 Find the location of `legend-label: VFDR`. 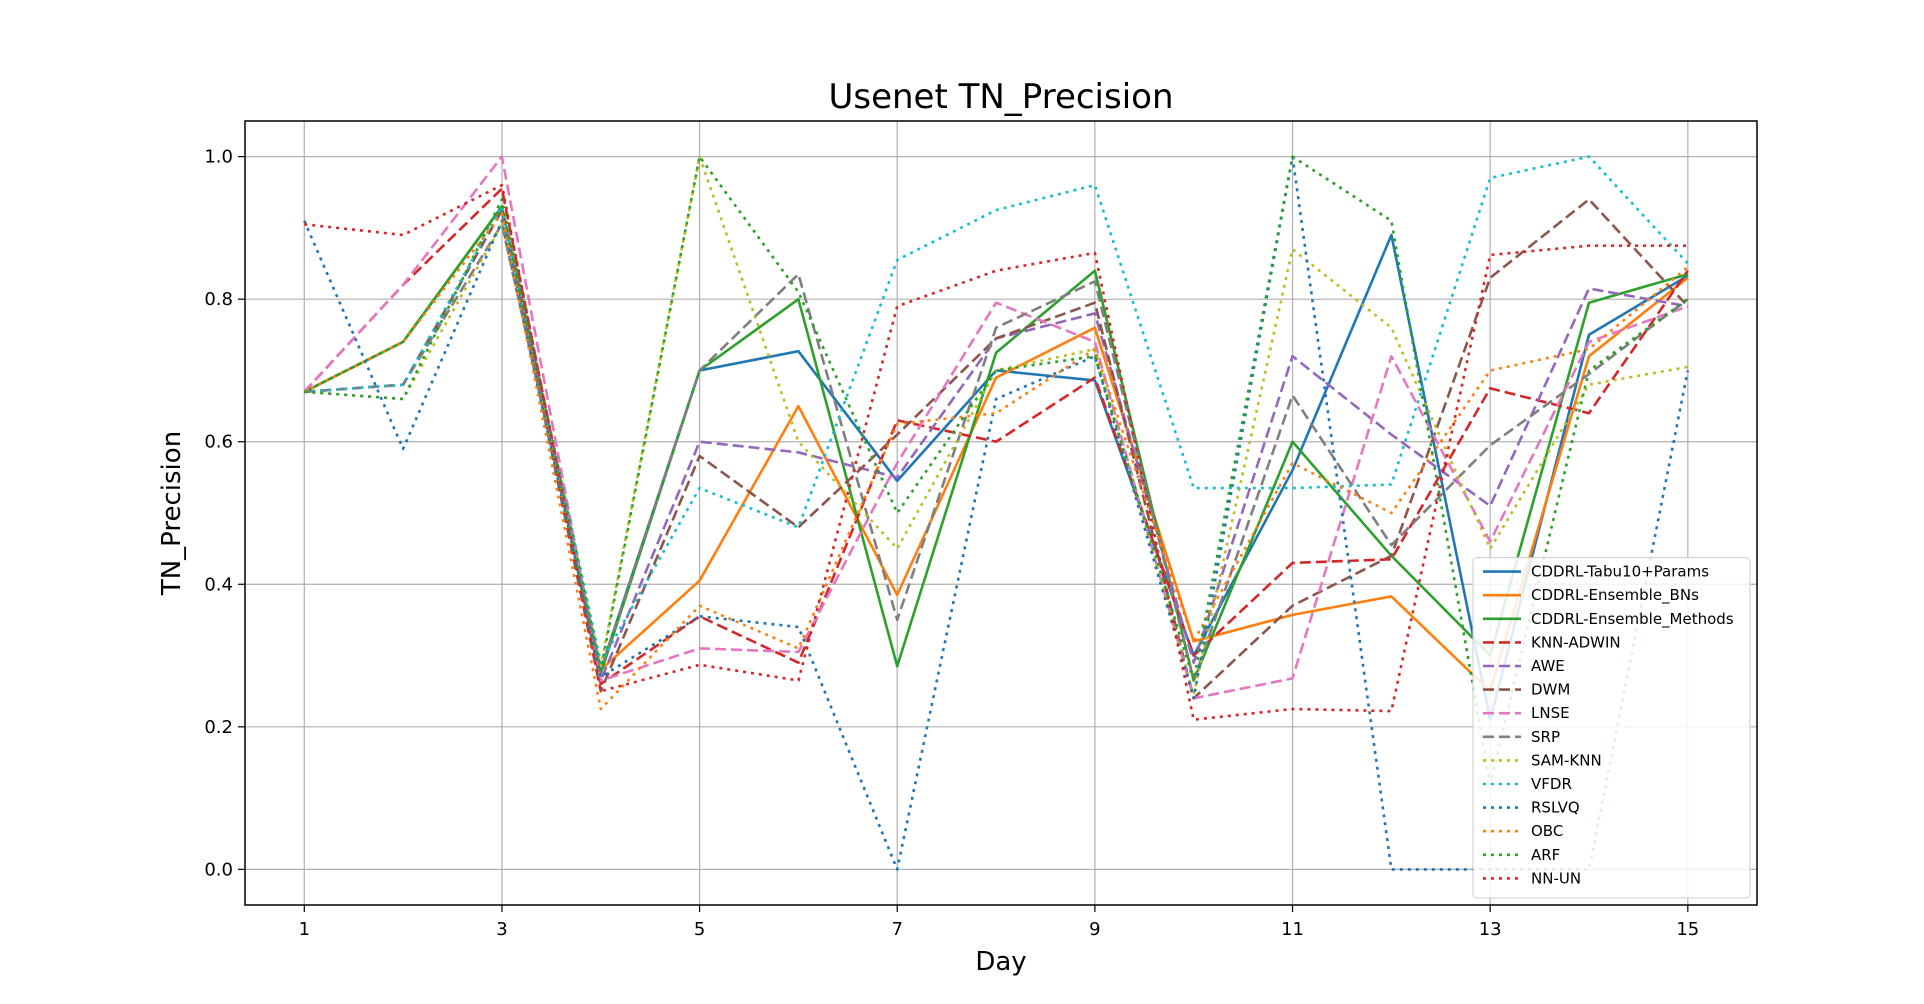

legend-label: VFDR is located at coordinates (1551, 784).